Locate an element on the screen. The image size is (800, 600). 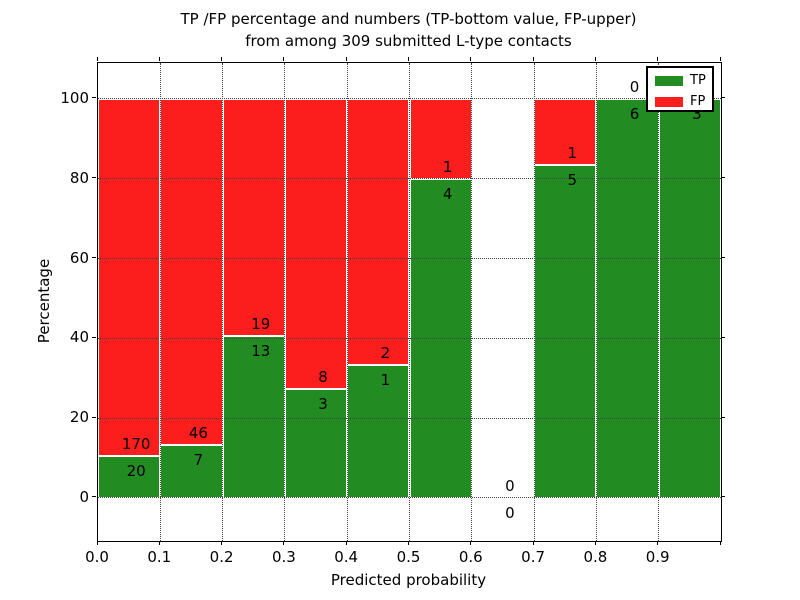
bar-fp-count-label: 170 is located at coordinates (136, 443).